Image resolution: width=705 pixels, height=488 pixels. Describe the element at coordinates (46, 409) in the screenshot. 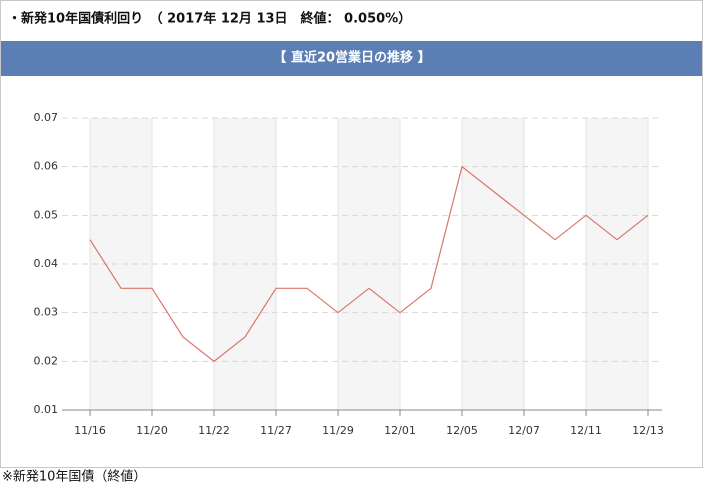

I see `y-tick-label: 0.01` at that location.